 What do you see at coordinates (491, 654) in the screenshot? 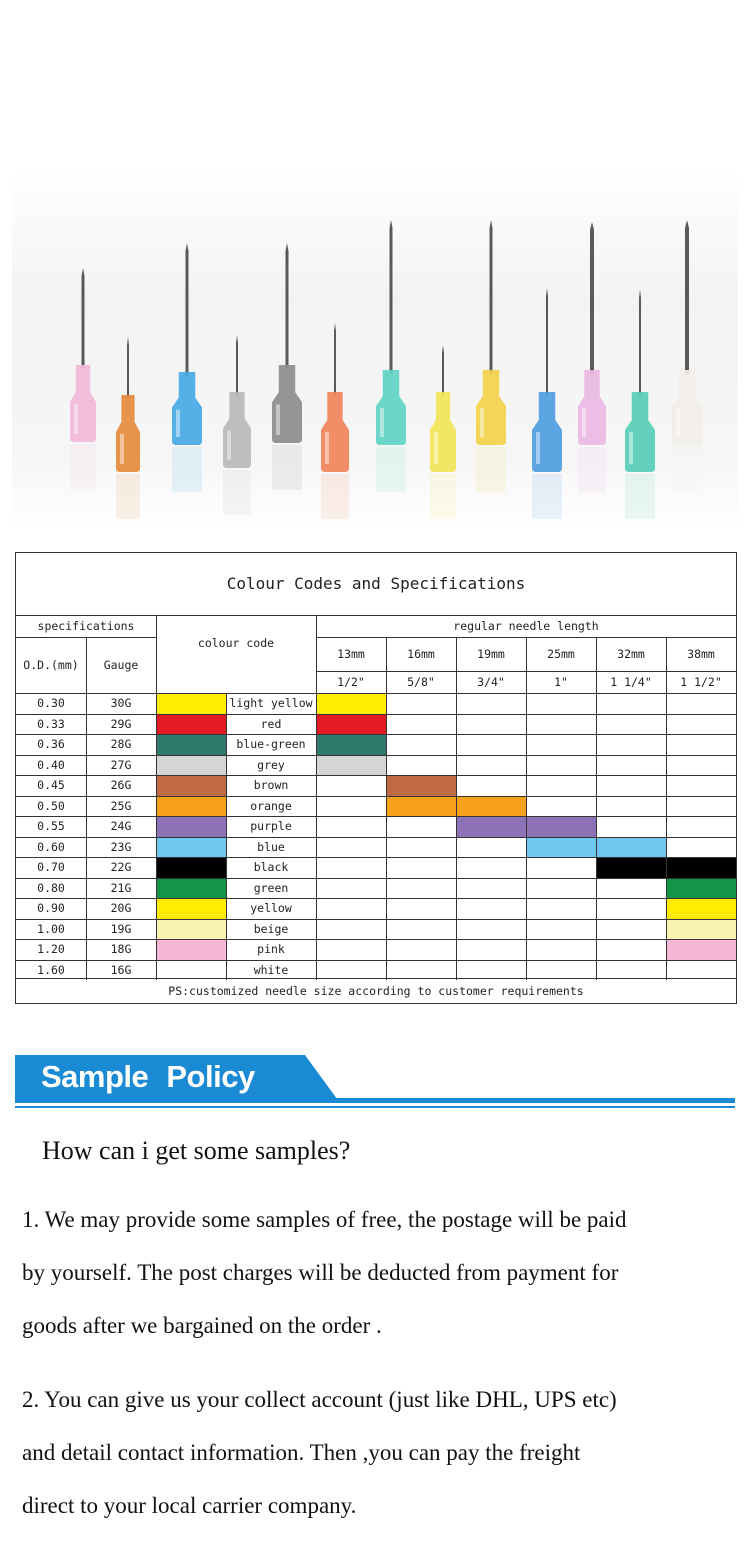
I see `header-length-mm: 19mm` at bounding box center [491, 654].